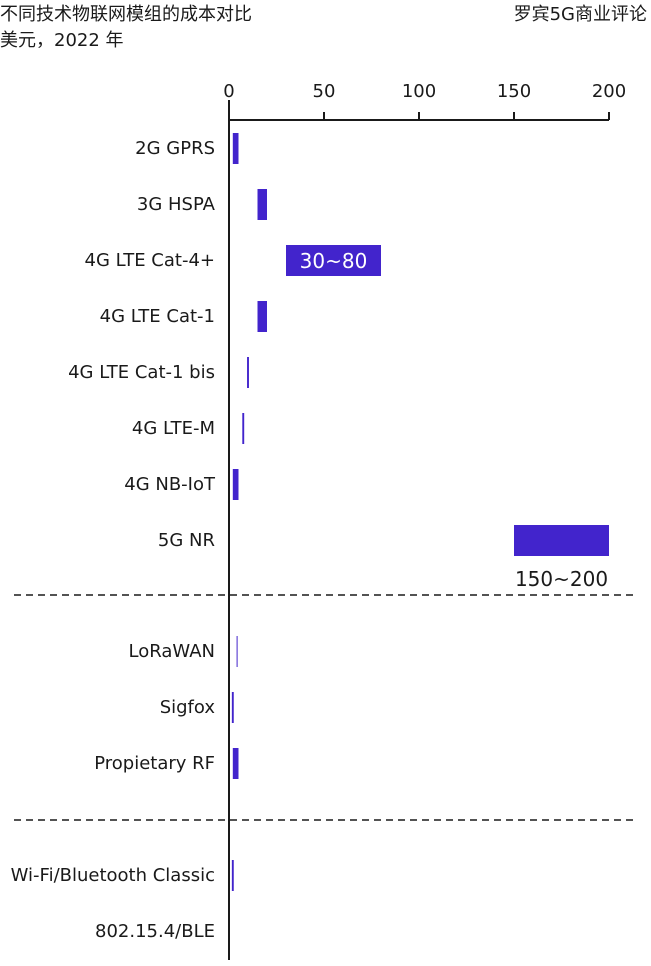 The image size is (651, 966). What do you see at coordinates (324, 91) in the screenshot?
I see `x-tick-label: 50` at bounding box center [324, 91].